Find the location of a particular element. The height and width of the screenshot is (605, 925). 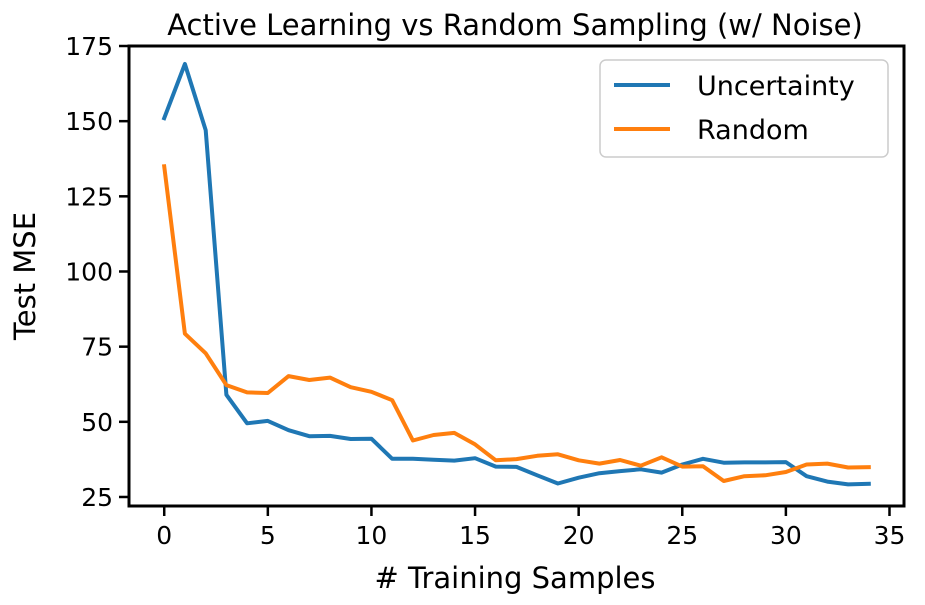

x-tick-label: 10 is located at coordinates (372, 535).